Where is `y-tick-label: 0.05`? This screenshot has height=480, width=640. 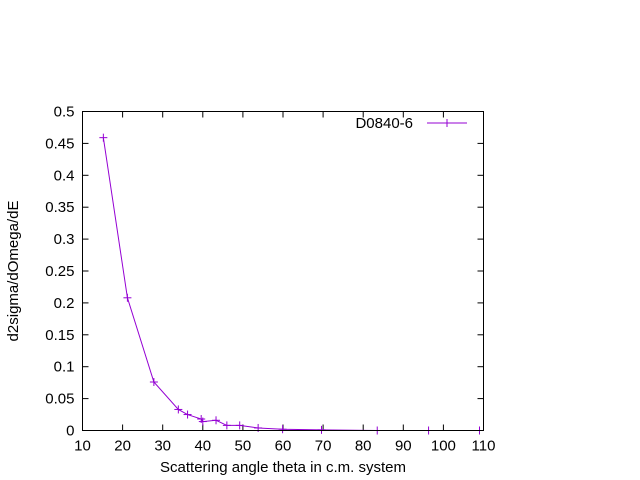
y-tick-label: 0.05 is located at coordinates (59, 399).